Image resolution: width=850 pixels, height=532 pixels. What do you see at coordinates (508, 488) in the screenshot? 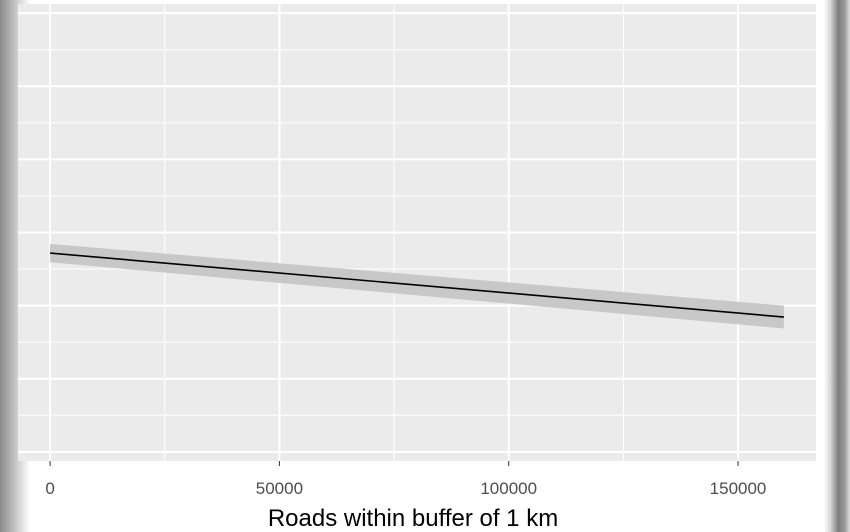
I see `x-tick-label: 100000` at bounding box center [508, 488].